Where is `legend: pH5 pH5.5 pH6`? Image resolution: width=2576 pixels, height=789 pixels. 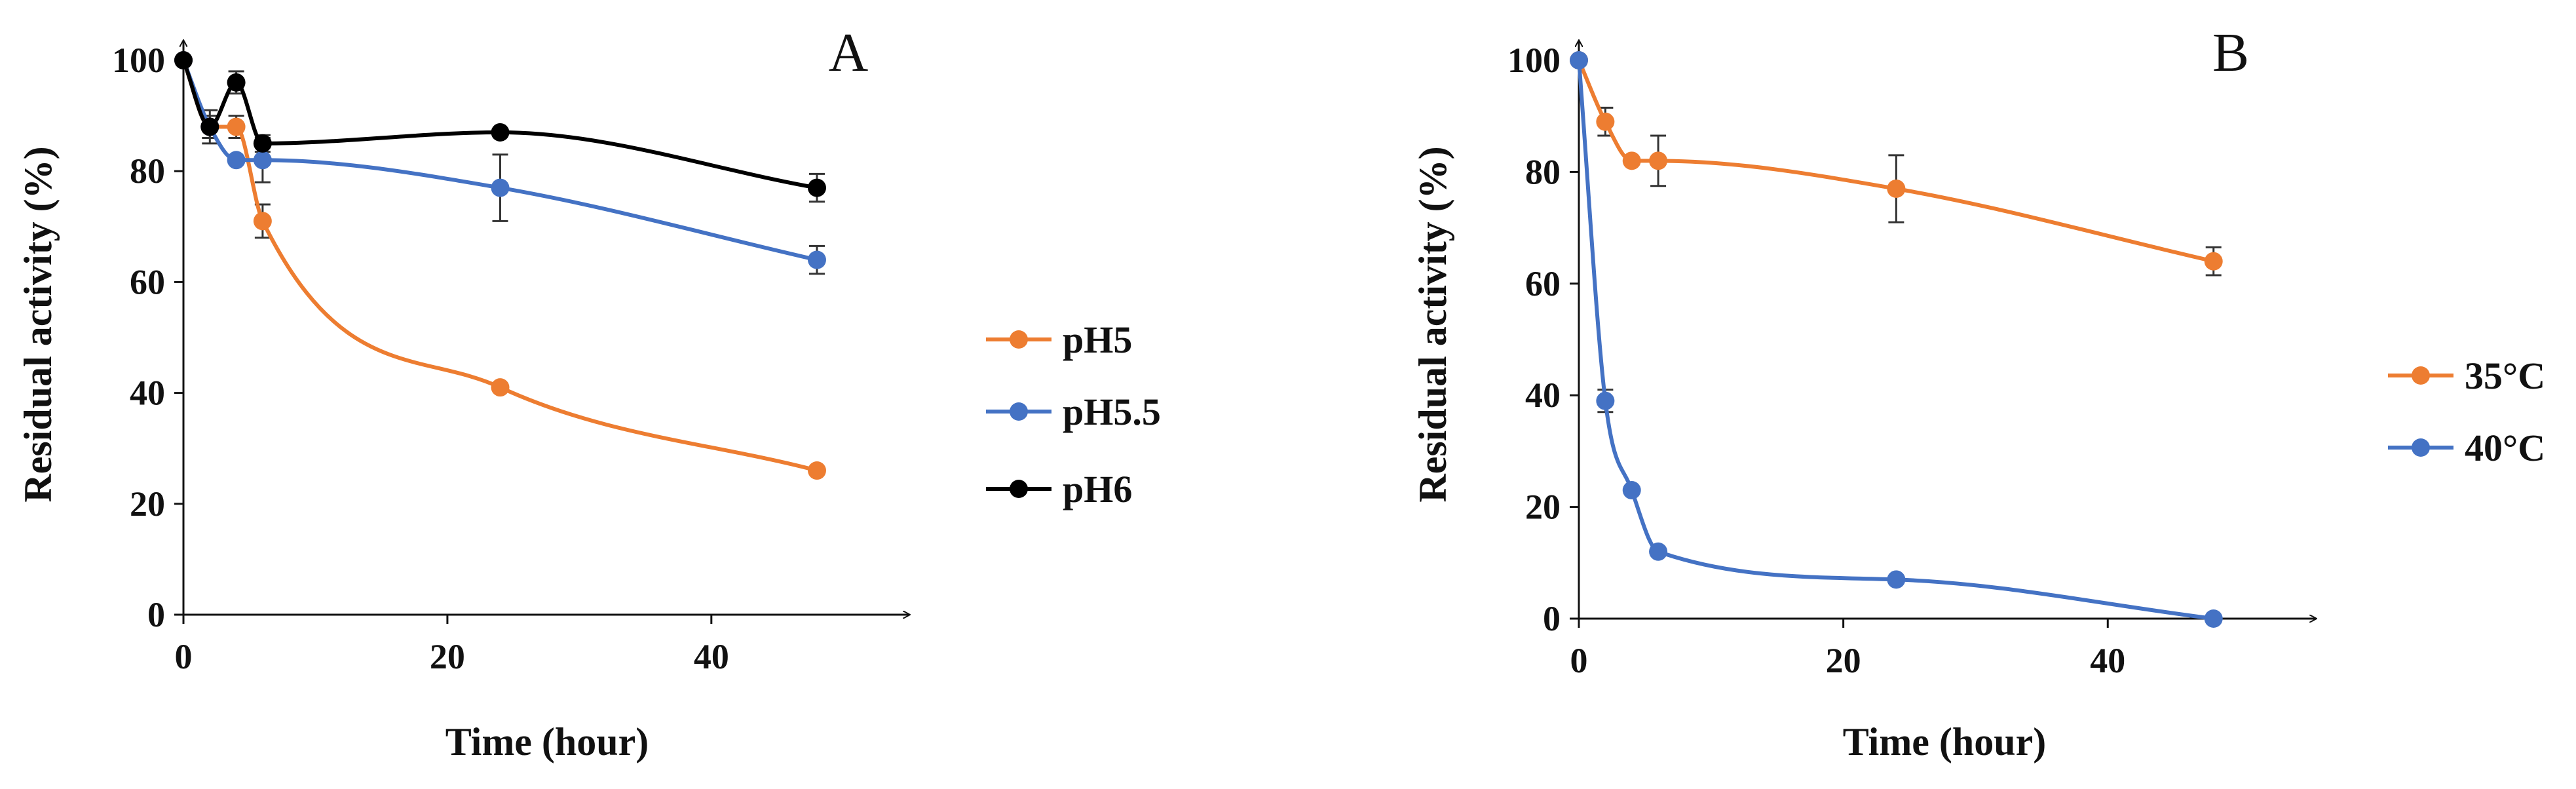 legend: pH5 pH5.5 pH6 is located at coordinates (1073, 414).